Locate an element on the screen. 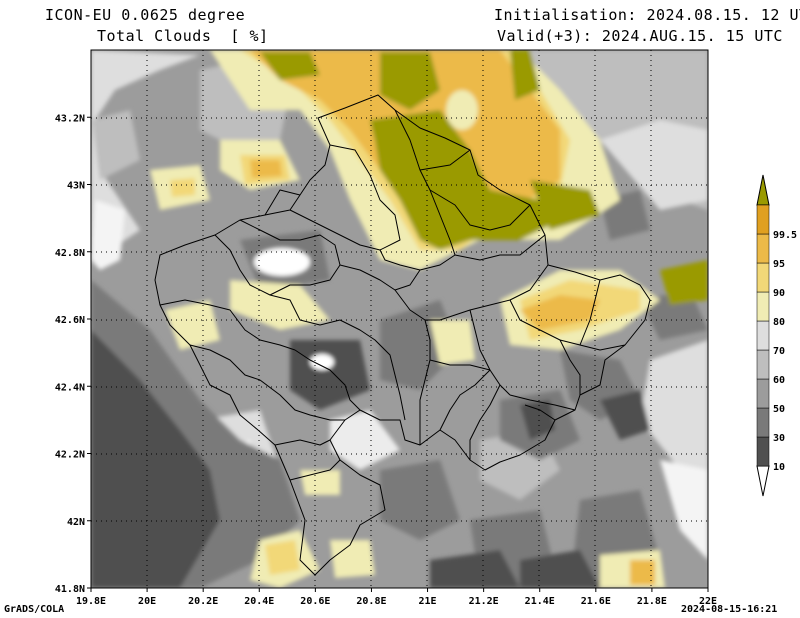 The width and height of the screenshot is (800, 618). lon-tick-label: 21.8E is located at coordinates (652, 601).